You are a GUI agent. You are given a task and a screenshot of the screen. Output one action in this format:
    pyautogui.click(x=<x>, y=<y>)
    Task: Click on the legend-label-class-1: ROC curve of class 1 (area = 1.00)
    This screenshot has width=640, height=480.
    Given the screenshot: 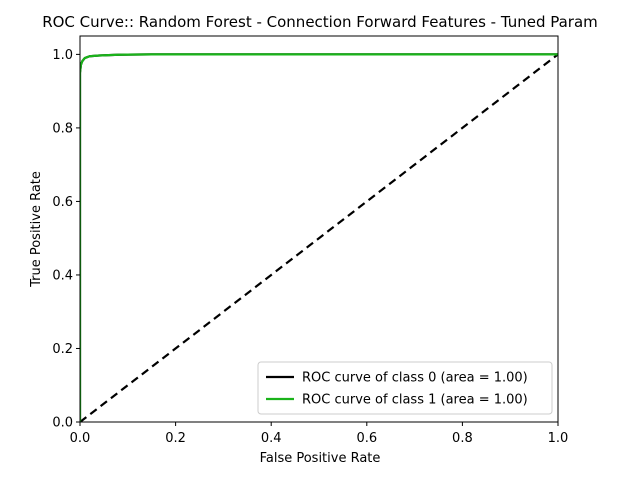 What is the action you would take?
    pyautogui.click(x=415, y=400)
    